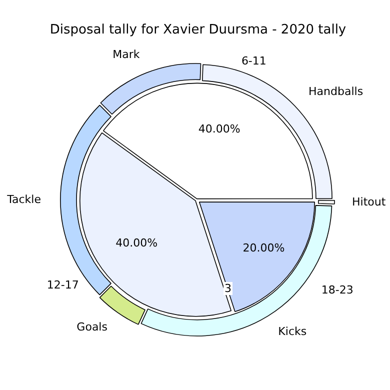 The height and width of the screenshot is (390, 390). I want to click on slice-label: Goals, so click(92, 327).